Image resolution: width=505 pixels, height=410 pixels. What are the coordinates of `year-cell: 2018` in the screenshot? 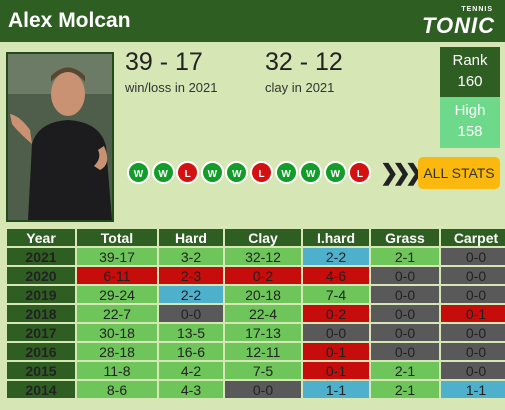 It's located at (41, 313).